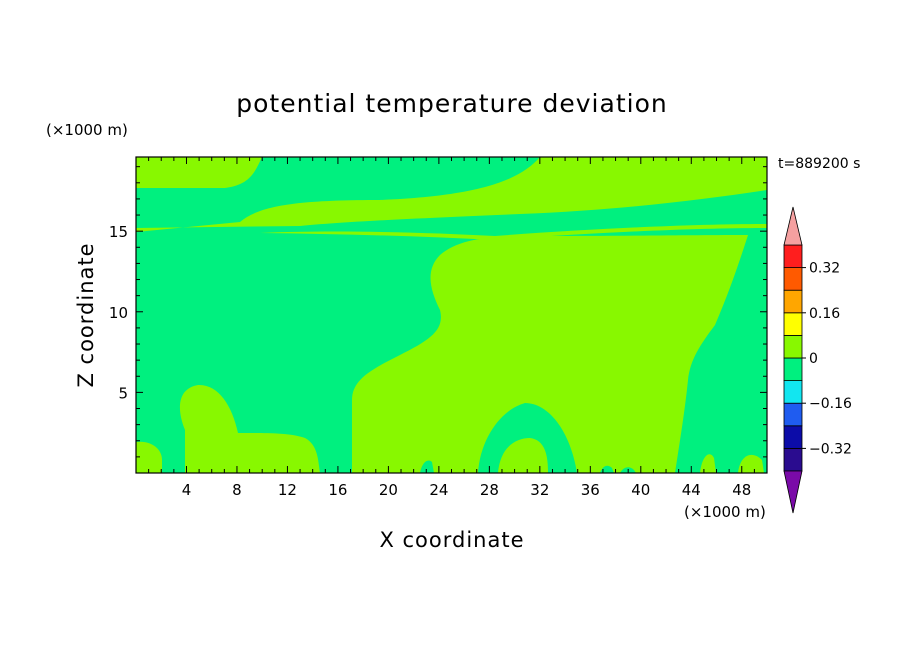  What do you see at coordinates (87, 130) in the screenshot?
I see `y-unit-label: (×1000 m)` at bounding box center [87, 130].